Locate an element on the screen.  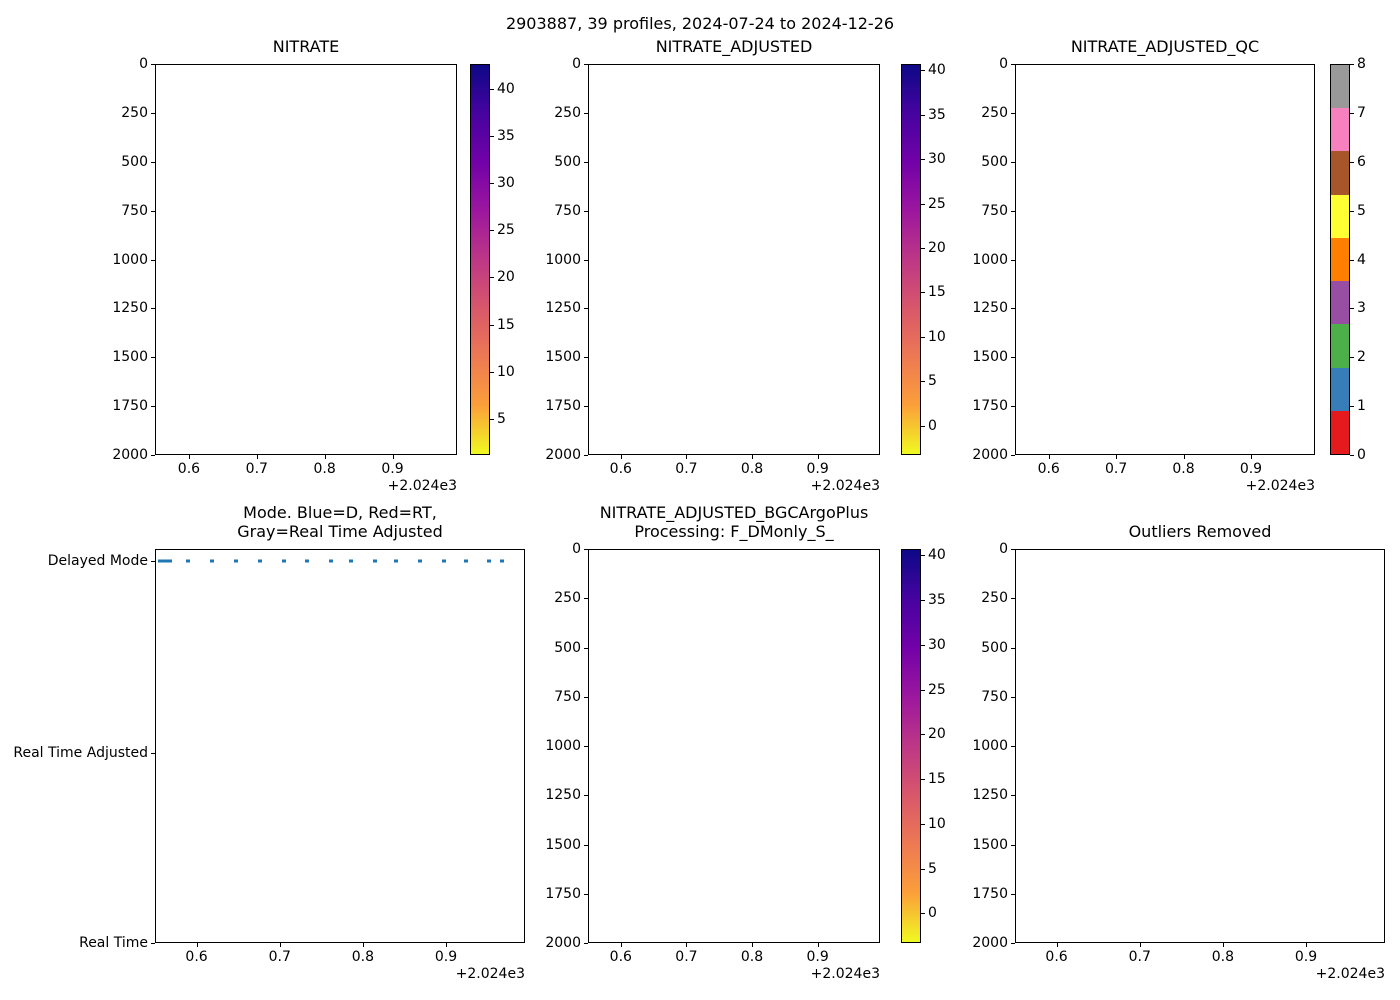
colorbar-tick-label: 1 is located at coordinates (1361, 406).